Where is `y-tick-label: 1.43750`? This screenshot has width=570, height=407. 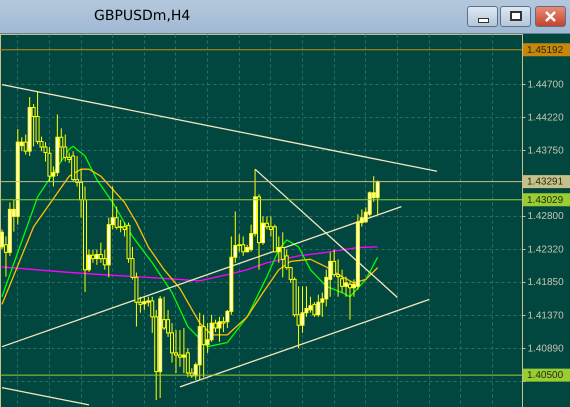
y-tick-label: 1.43750 is located at coordinates (546, 150).